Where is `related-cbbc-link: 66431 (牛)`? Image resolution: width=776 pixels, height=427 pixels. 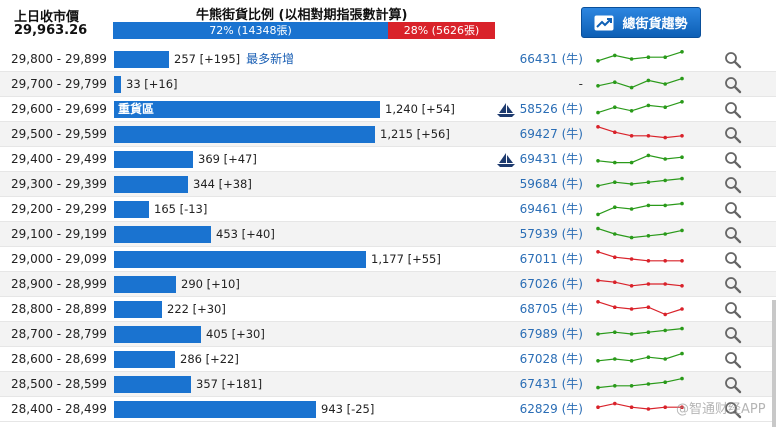
related-cbbc-link: 66431 (牛) is located at coordinates (551, 59).